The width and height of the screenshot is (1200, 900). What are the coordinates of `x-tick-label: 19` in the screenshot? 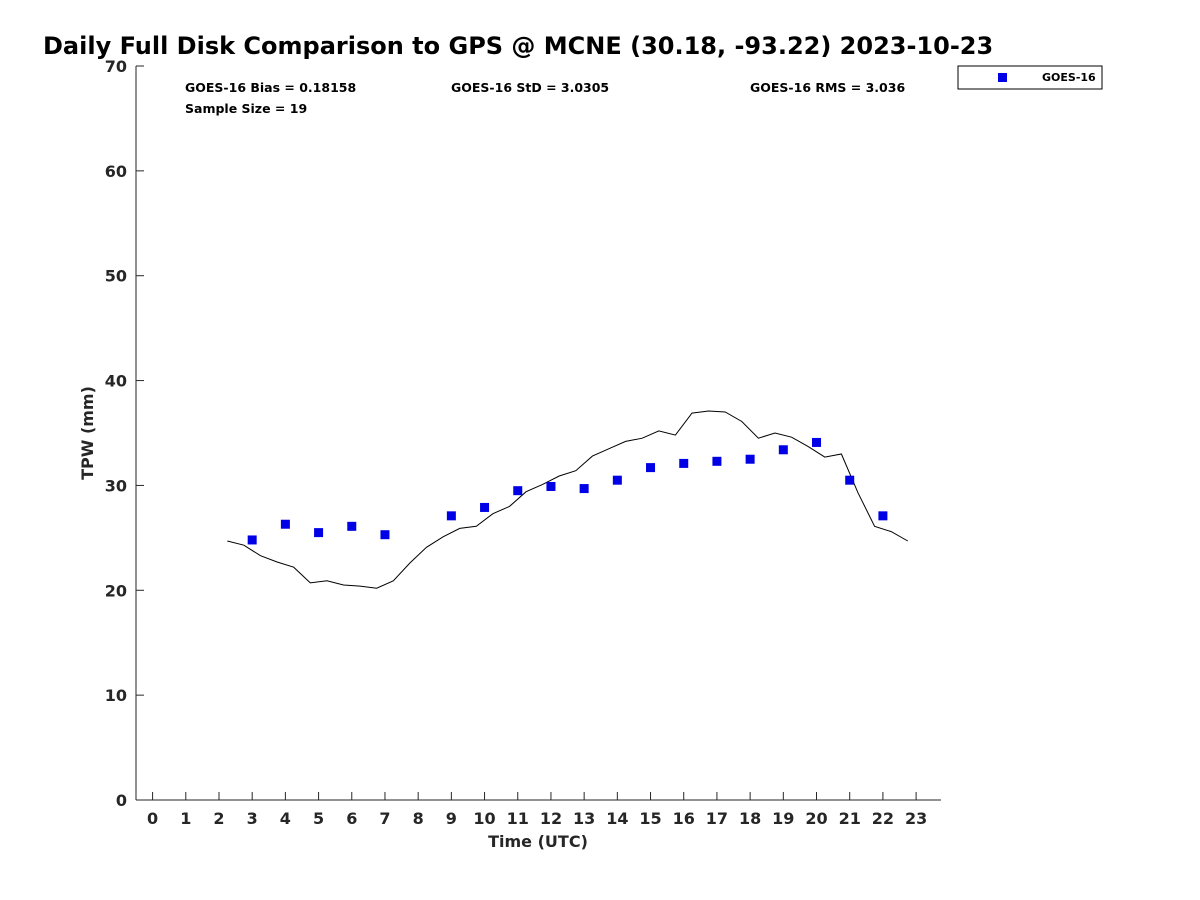 It's located at (783, 818).